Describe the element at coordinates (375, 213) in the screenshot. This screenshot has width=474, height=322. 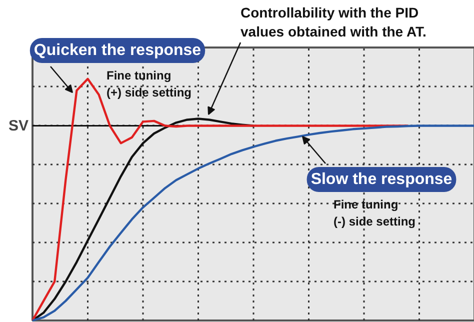
I see `annotation: Fine tuning (-) side setting` at that location.